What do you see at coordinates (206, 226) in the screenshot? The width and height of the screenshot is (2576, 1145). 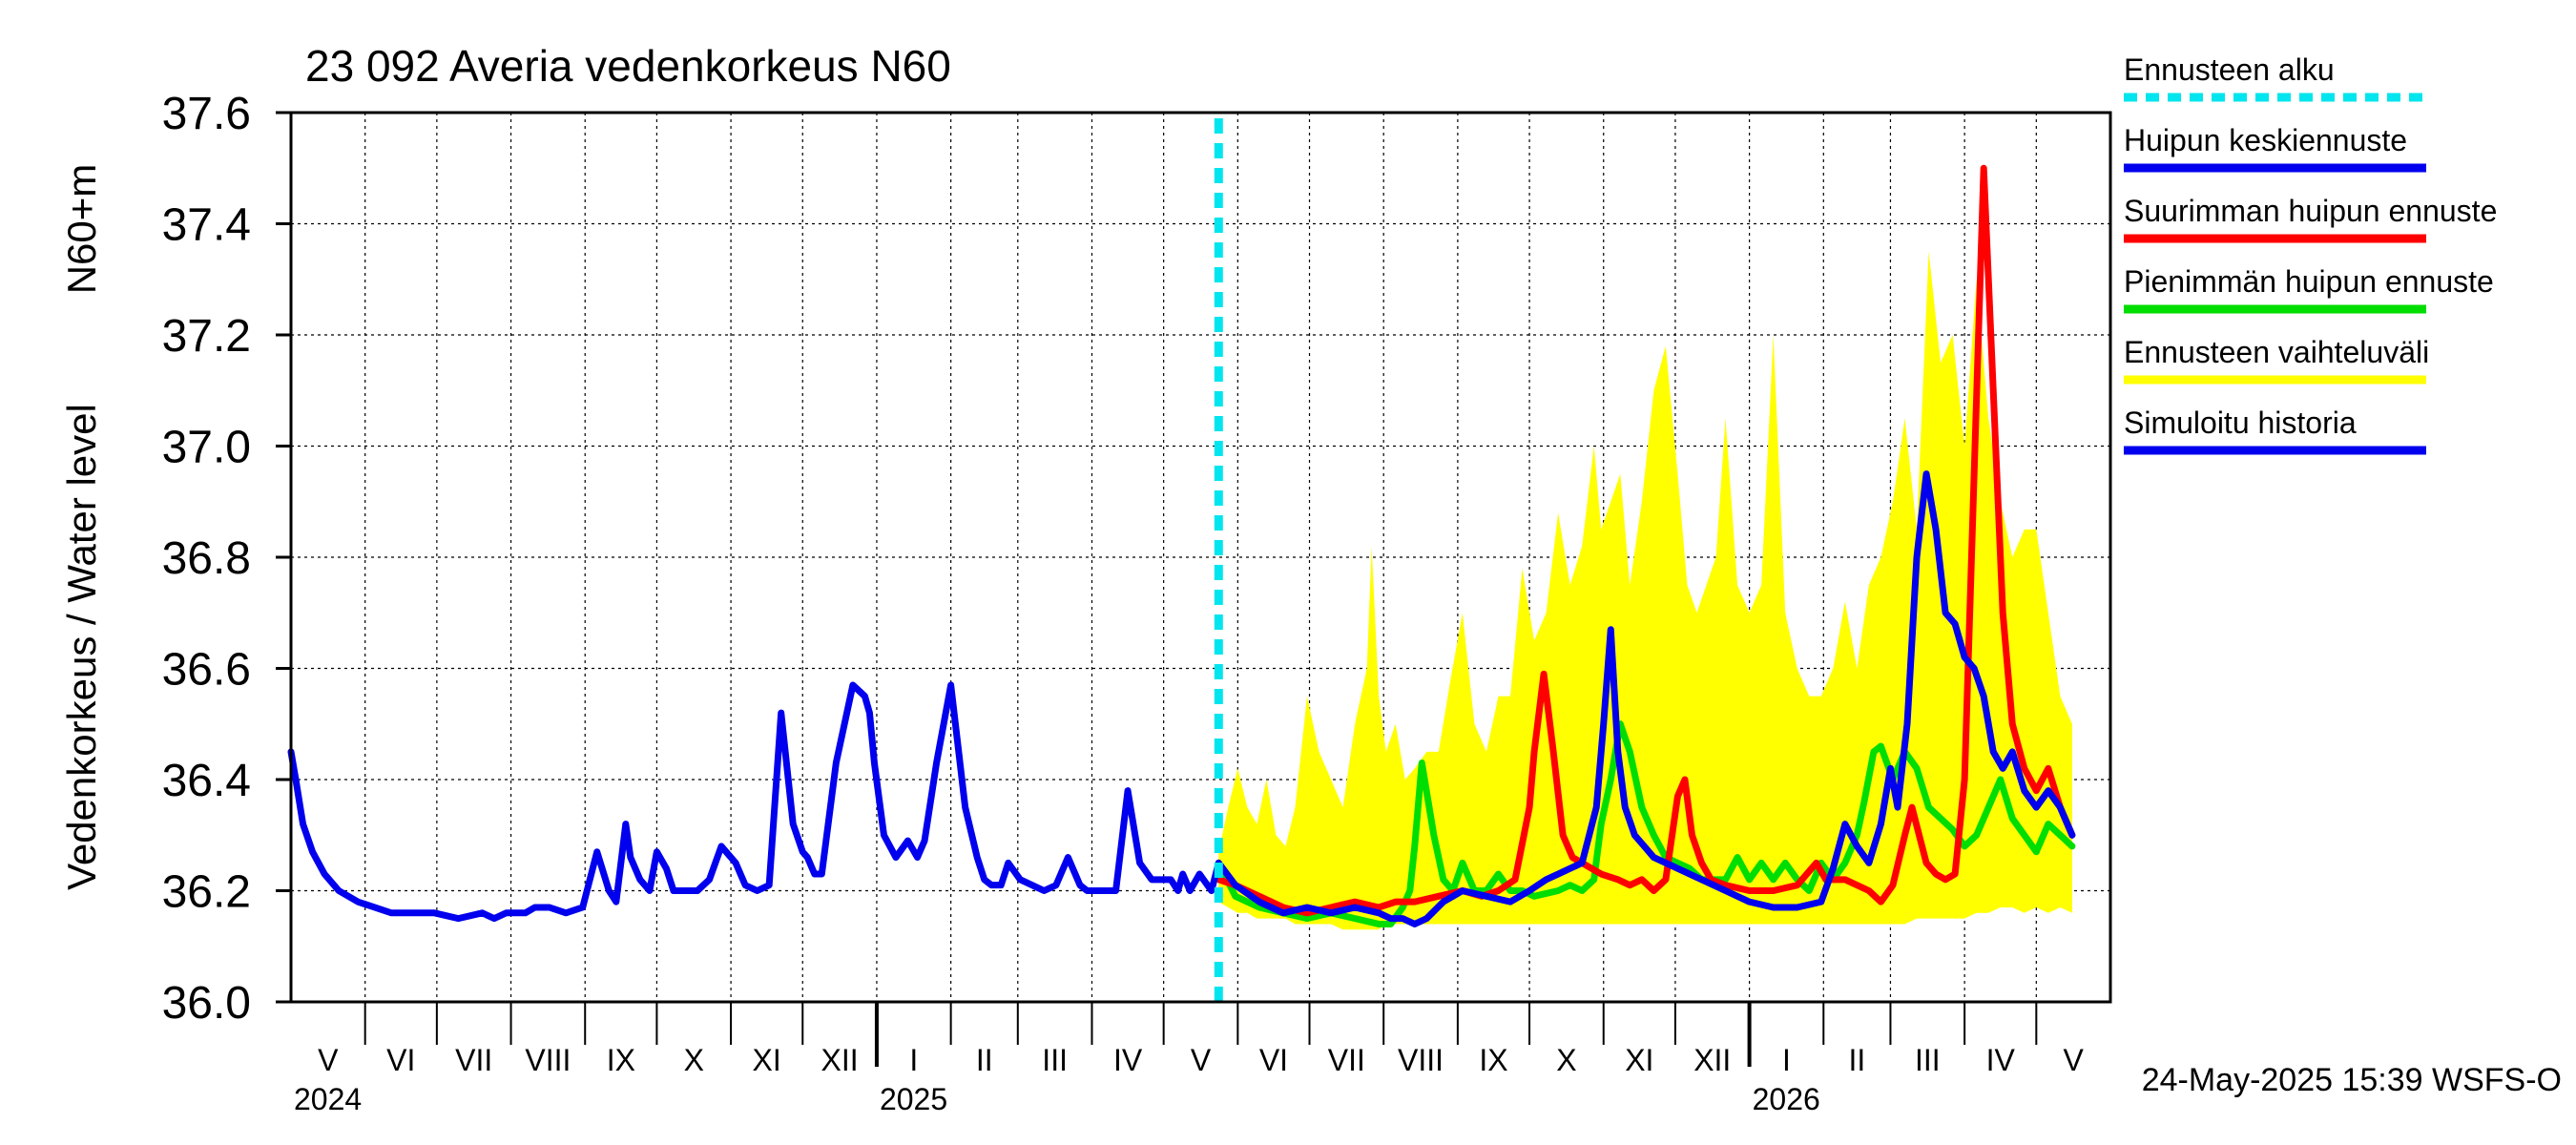 I see `y-tick-label: 37.4` at bounding box center [206, 226].